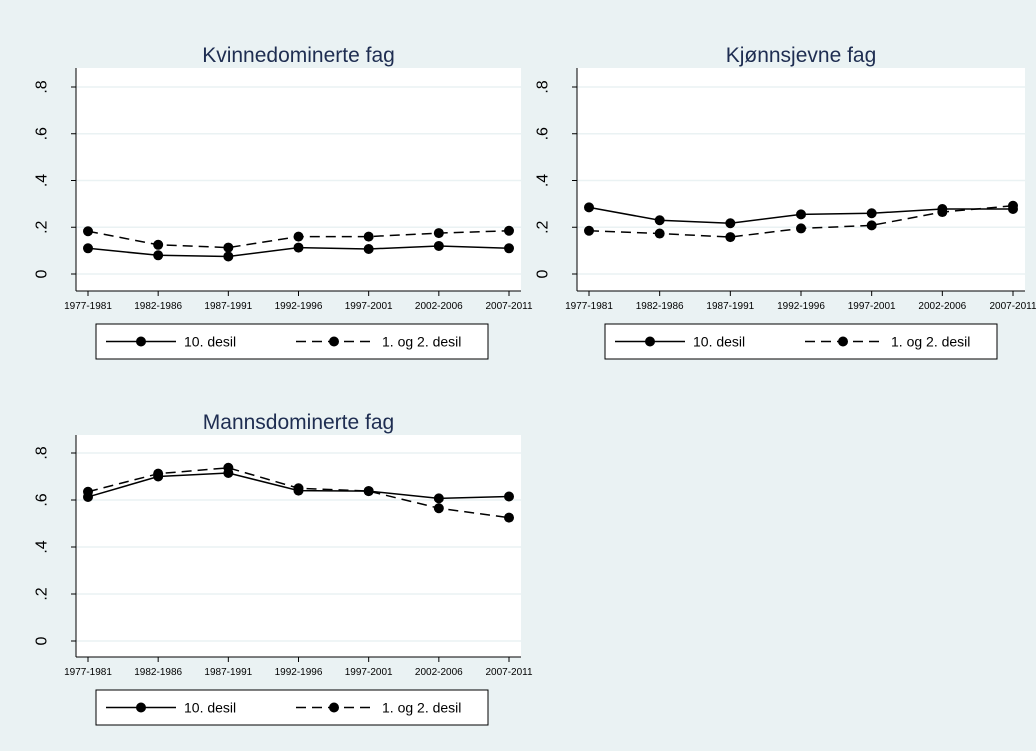 The height and width of the screenshot is (751, 1036). What do you see at coordinates (801, 55) in the screenshot?
I see `chart-title: Kjønnsjevne fag` at bounding box center [801, 55].